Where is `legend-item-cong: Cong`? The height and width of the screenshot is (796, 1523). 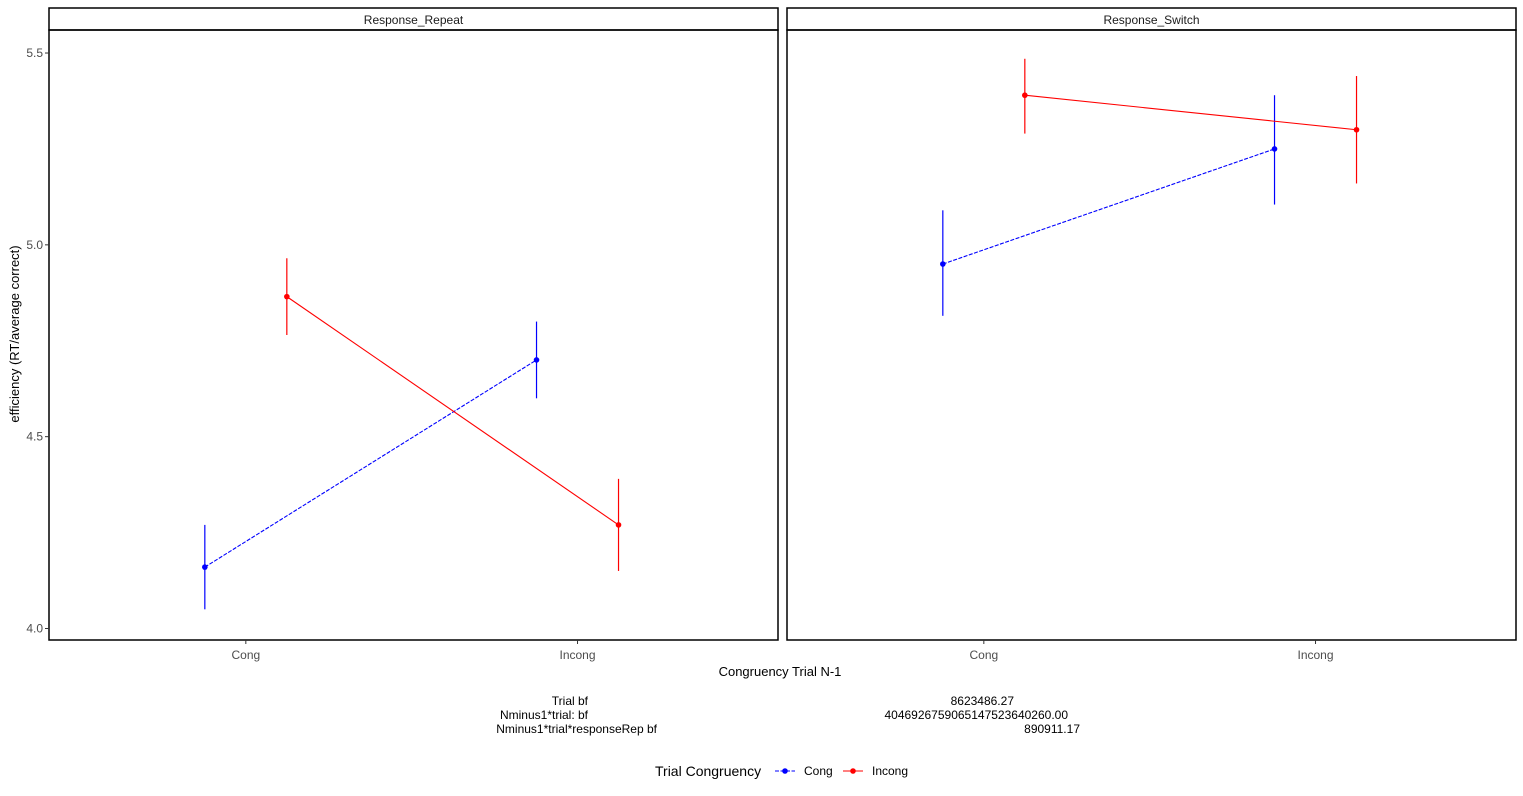 legend-item-cong: Cong is located at coordinates (804, 771).